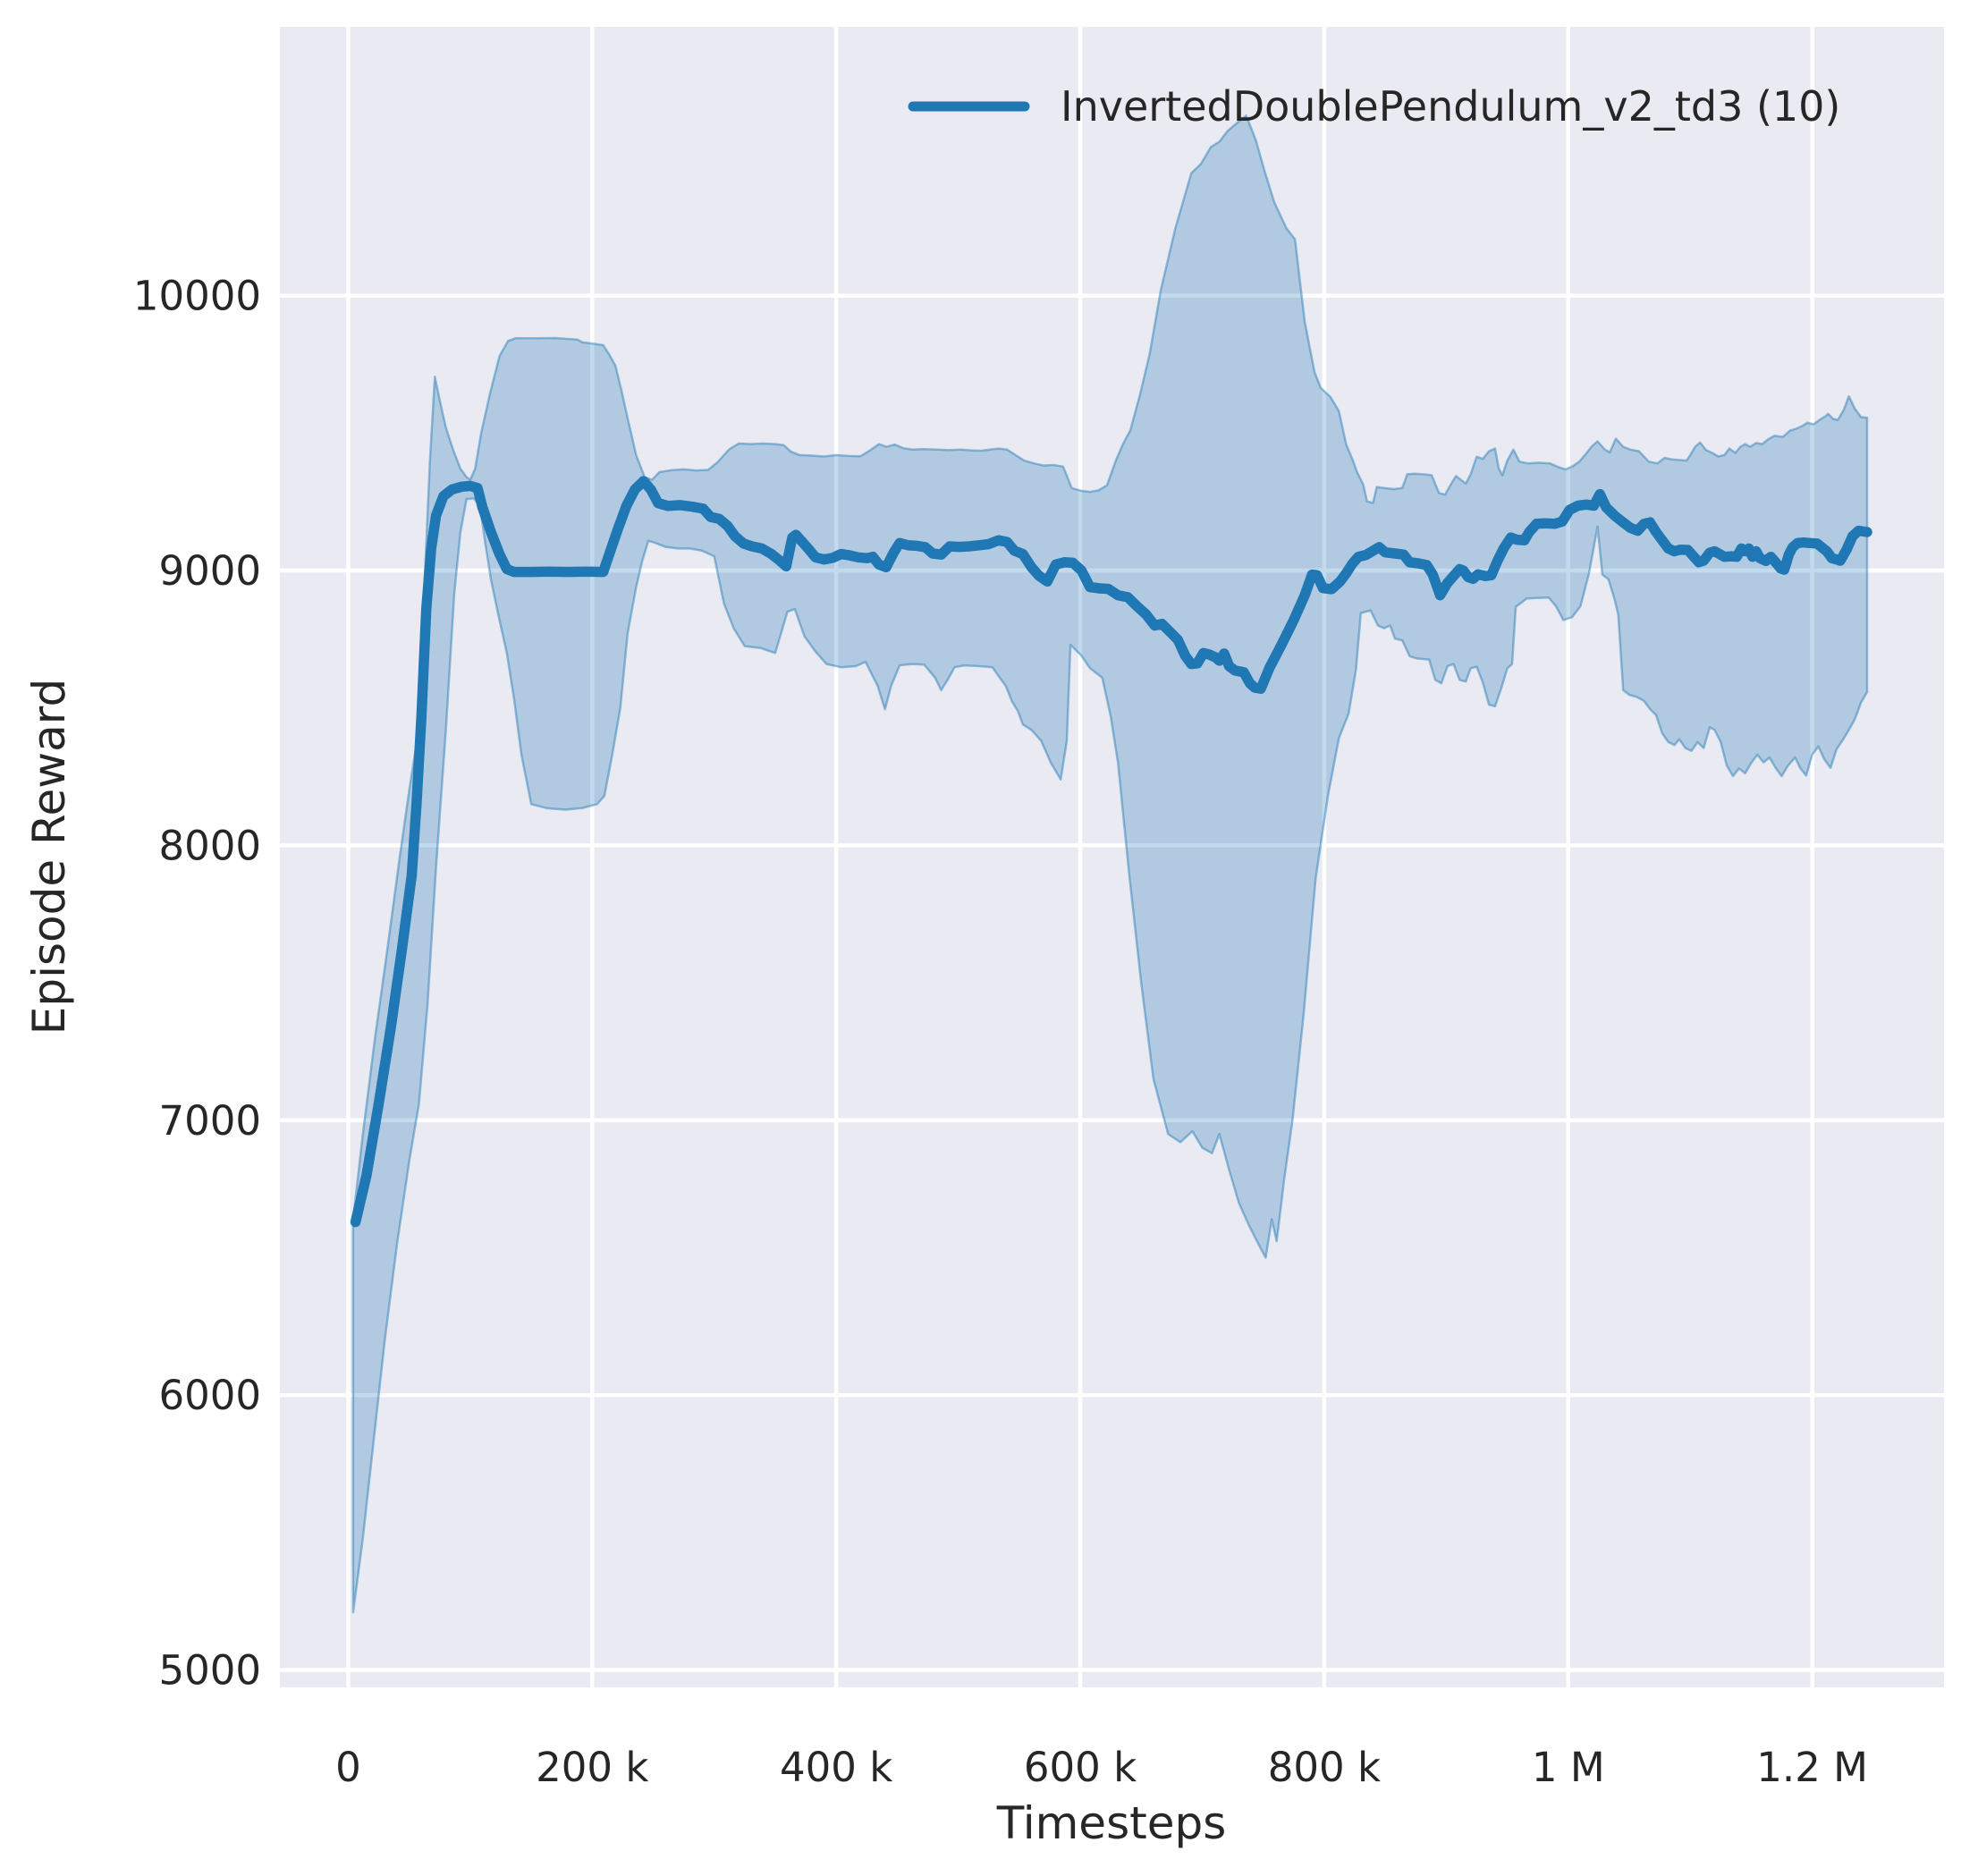  Describe the element at coordinates (209, 1121) in the screenshot. I see `y-tick-label-2: 7000` at that location.